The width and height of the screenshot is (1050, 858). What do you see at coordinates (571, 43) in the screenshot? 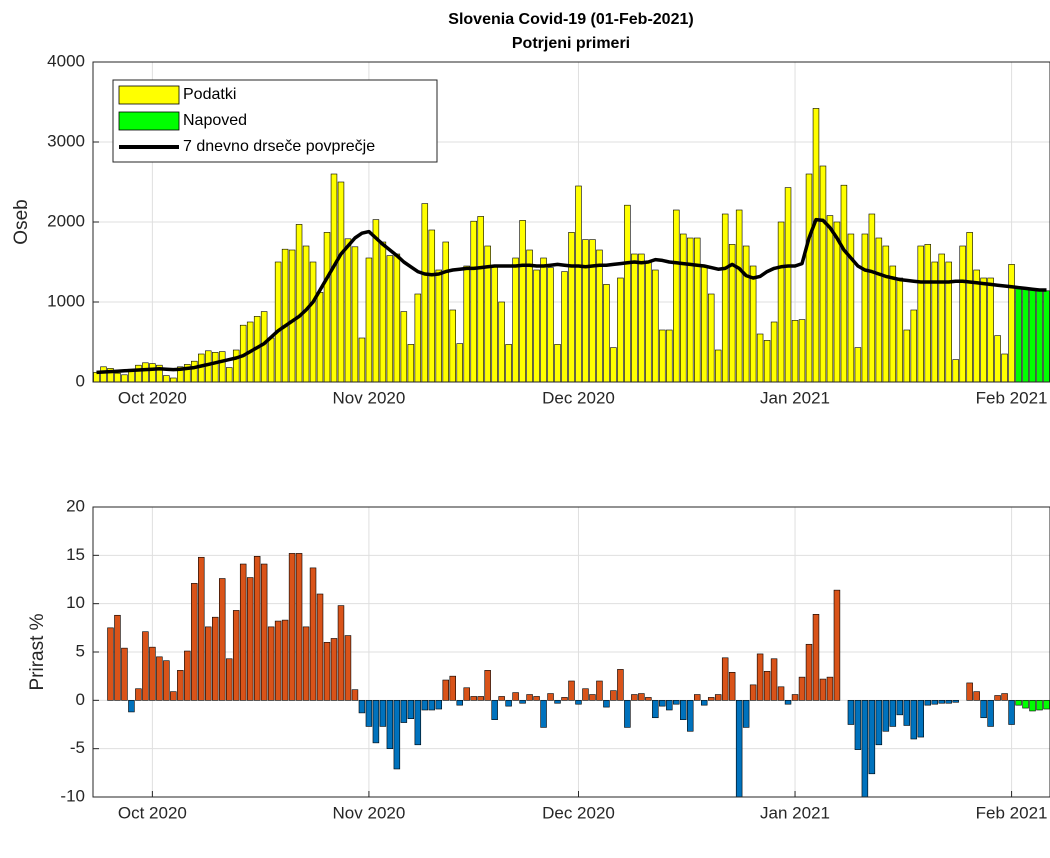
I see `chart-subtitle: Potrjeni primeri` at bounding box center [571, 43].